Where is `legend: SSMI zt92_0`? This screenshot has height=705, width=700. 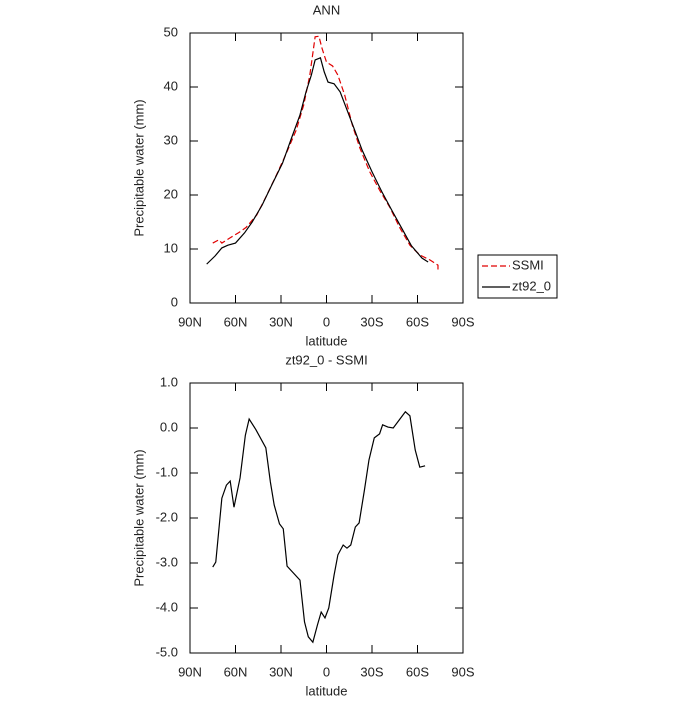 legend: SSMI zt92_0 is located at coordinates (517, 276).